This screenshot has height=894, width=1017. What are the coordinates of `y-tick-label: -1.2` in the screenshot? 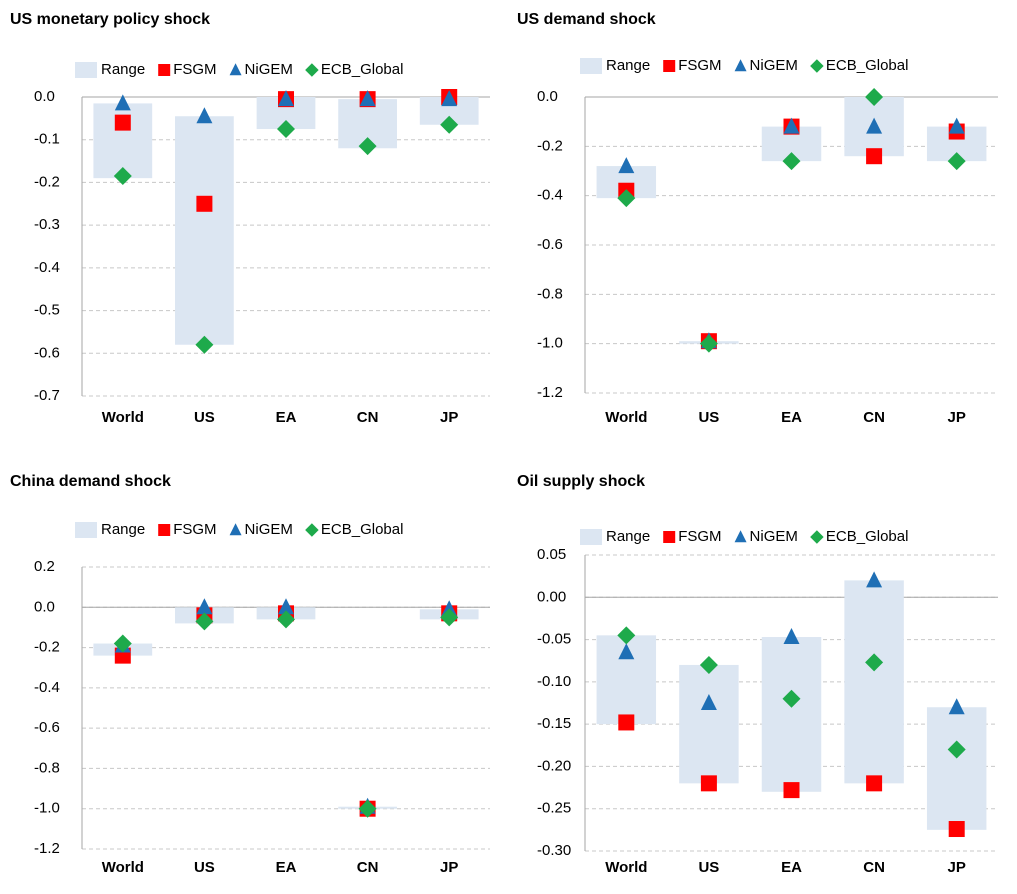 It's located at (550, 392).